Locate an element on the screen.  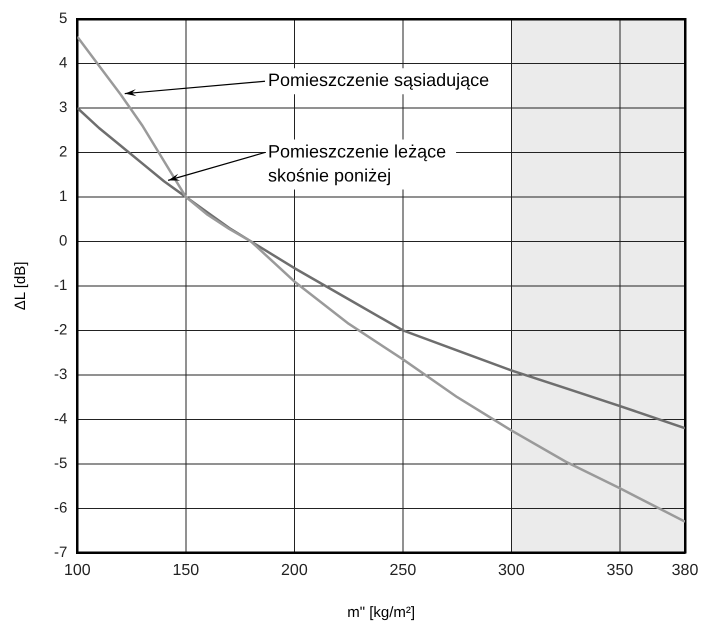
y-tick-label: -7 is located at coordinates (61, 552).